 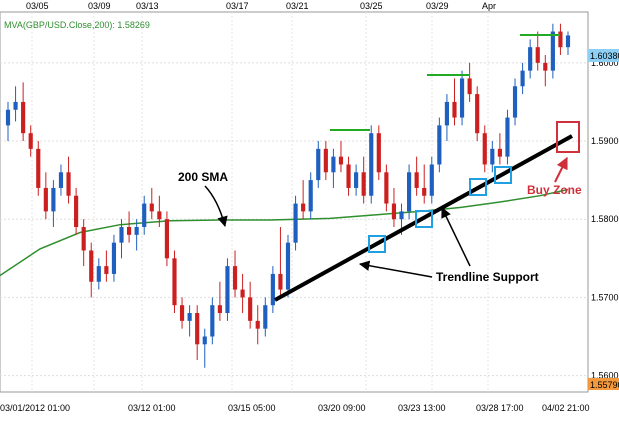 I want to click on current-price-label: 1.60380, so click(x=604, y=56).